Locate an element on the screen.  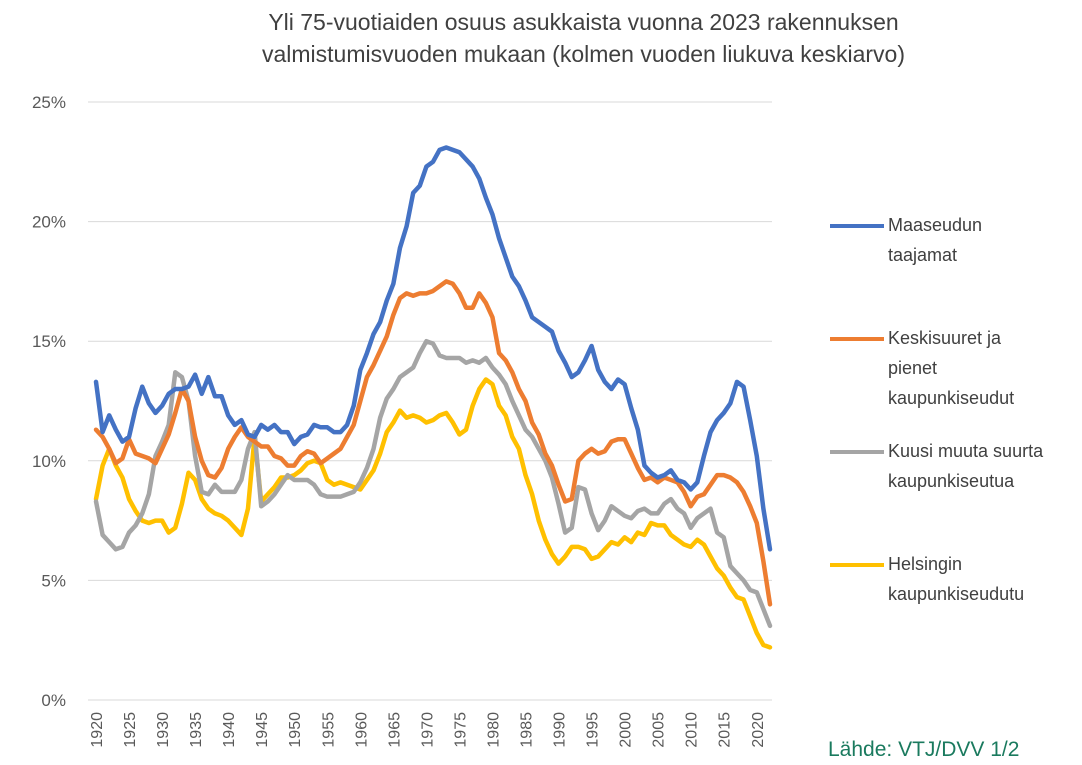
y-tick-label: 5% is located at coordinates (53, 580).